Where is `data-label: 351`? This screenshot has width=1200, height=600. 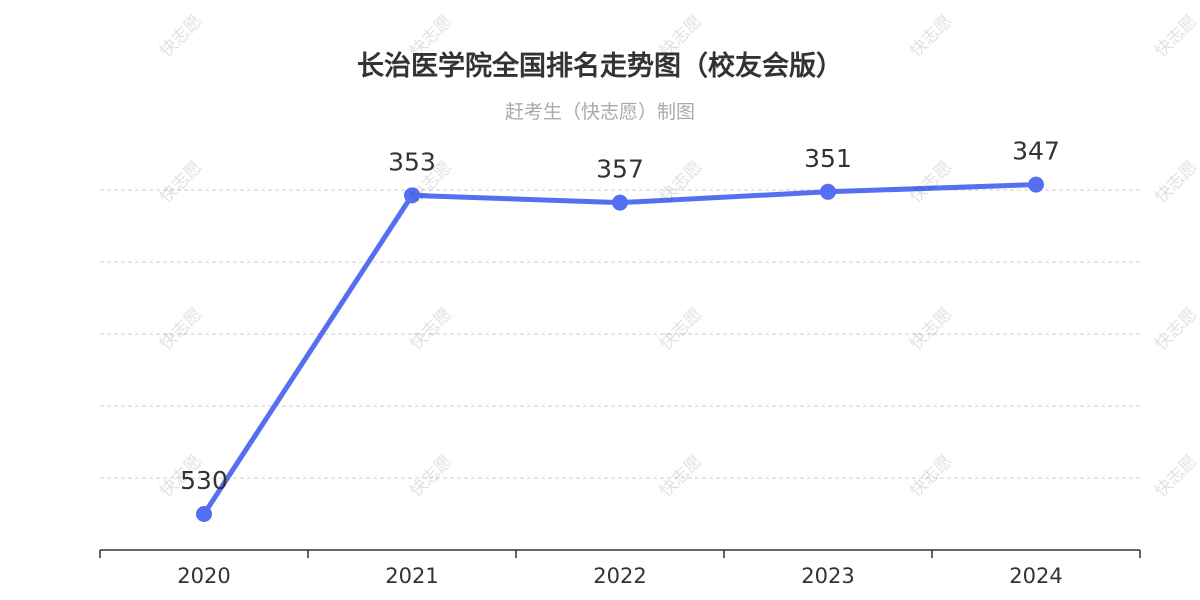 data-label: 351 is located at coordinates (828, 158).